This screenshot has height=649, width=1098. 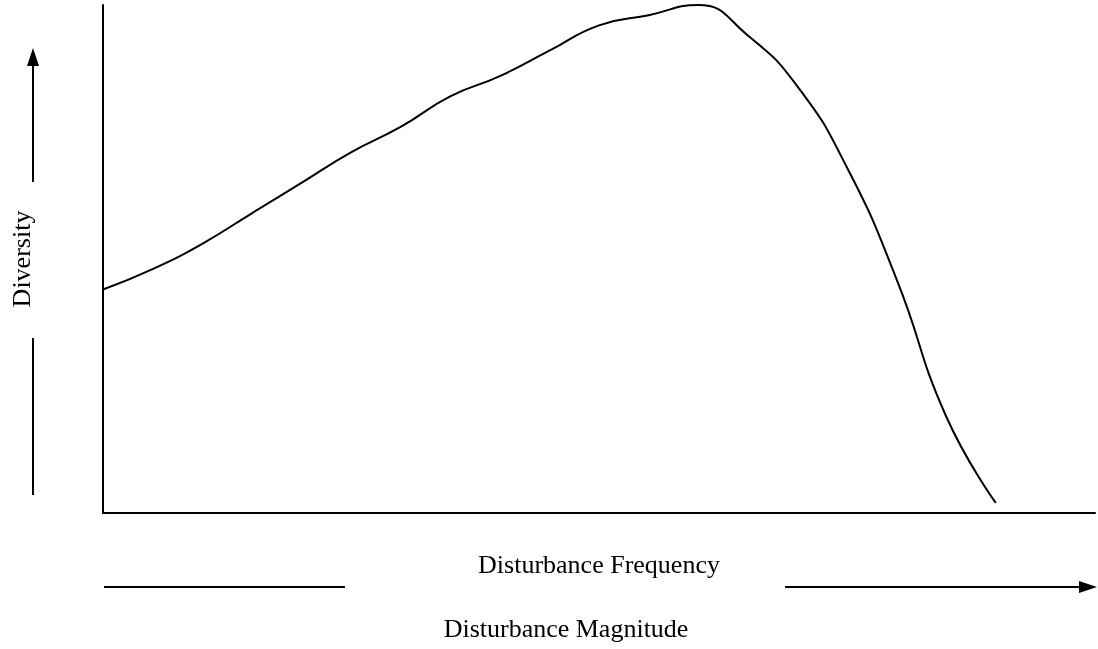 What do you see at coordinates (566, 628) in the screenshot?
I see `text: Disturbance Magnitude` at bounding box center [566, 628].